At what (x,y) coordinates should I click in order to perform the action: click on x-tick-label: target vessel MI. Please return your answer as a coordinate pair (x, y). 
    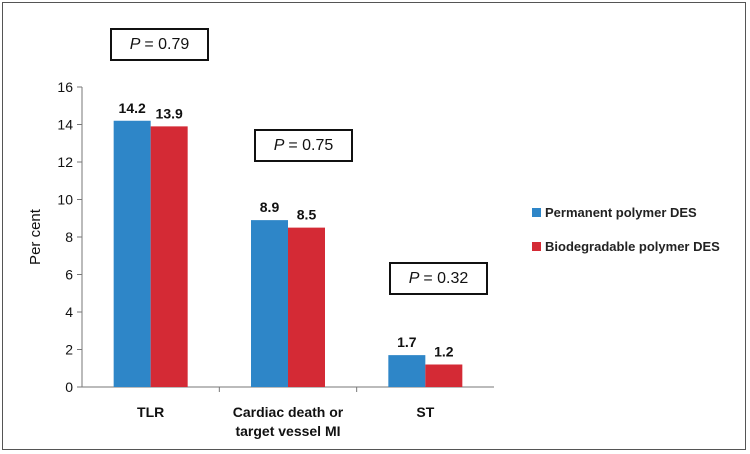
    Looking at the image, I should click on (287, 431).